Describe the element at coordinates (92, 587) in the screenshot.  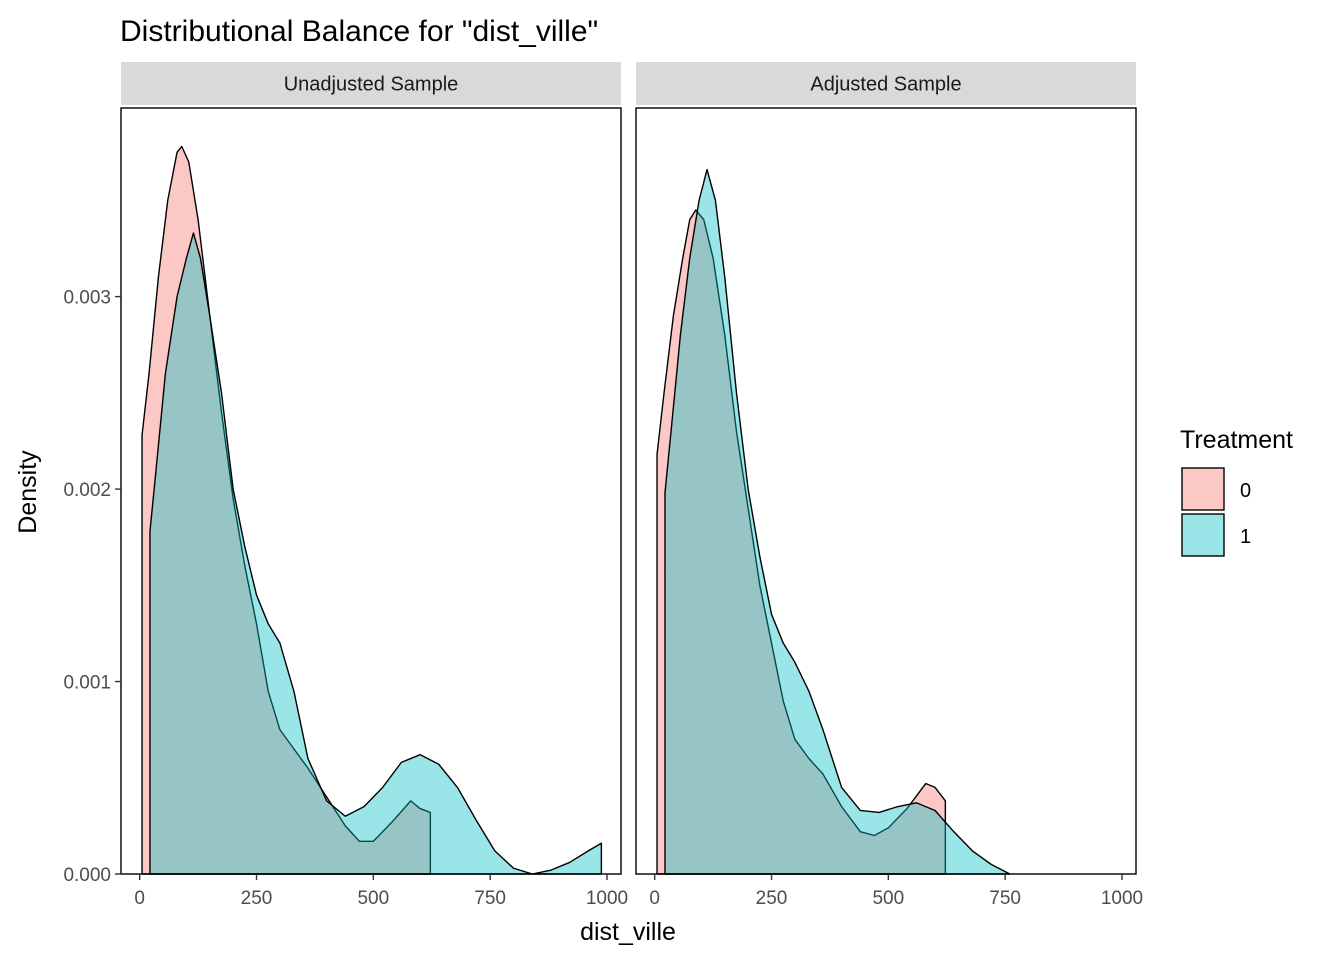
I see `y-axis: 0.000 0.001 0.002 0.003` at that location.